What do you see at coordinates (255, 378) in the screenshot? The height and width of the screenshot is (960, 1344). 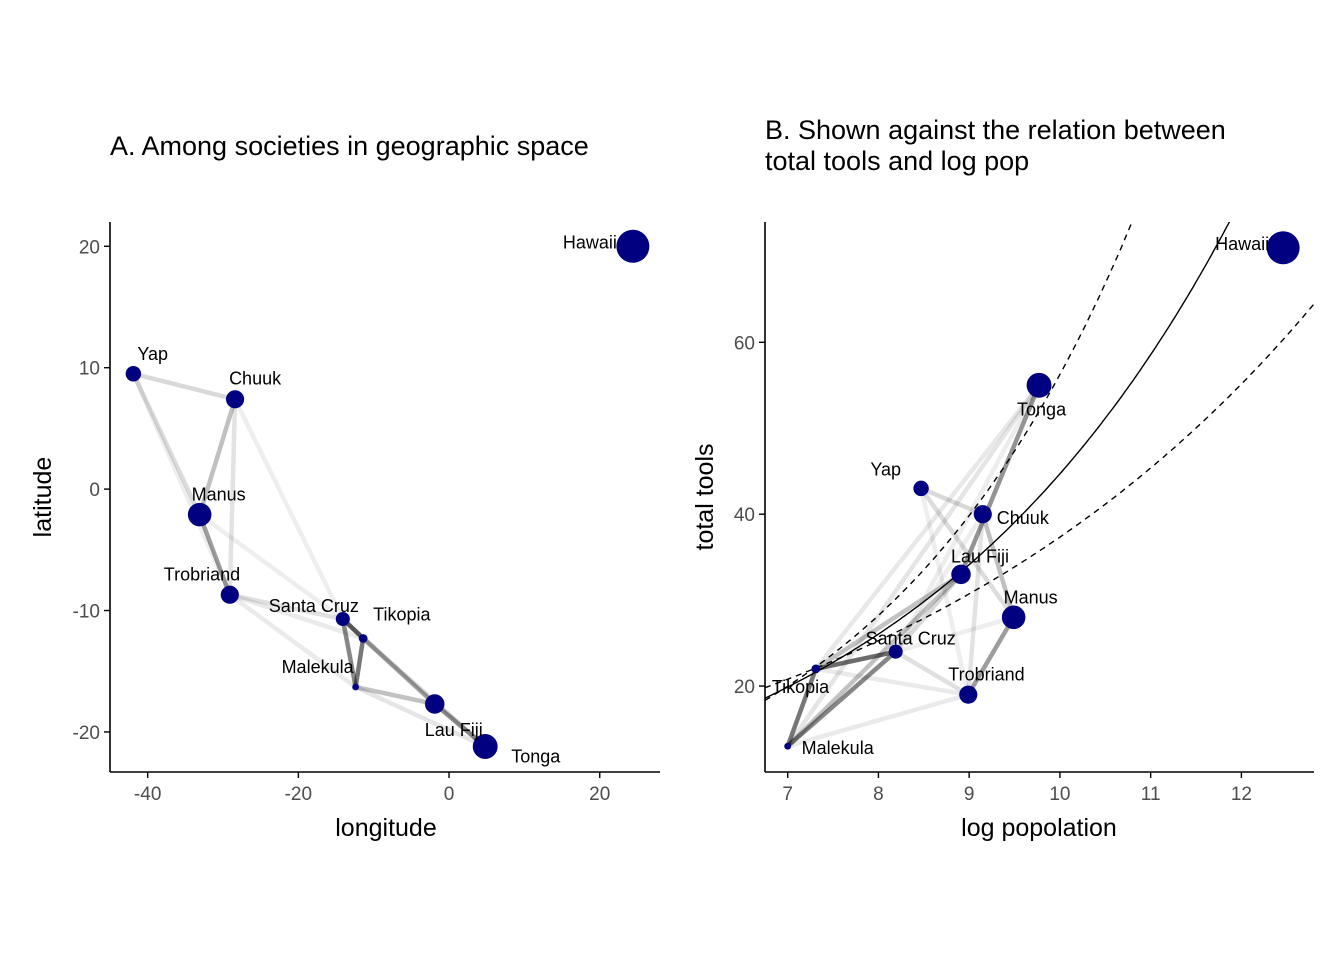 I see `point-label-chuuk: Chuuk` at bounding box center [255, 378].